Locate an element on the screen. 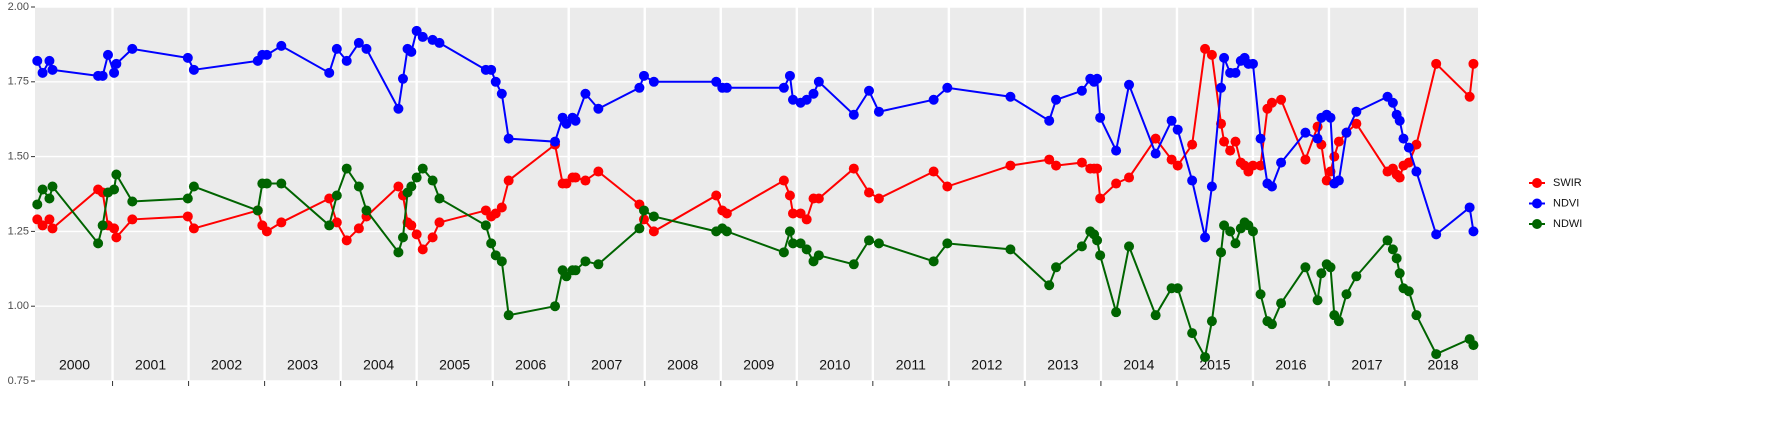 The height and width of the screenshot is (442, 1773). legend-marker is located at coordinates (1537, 224).